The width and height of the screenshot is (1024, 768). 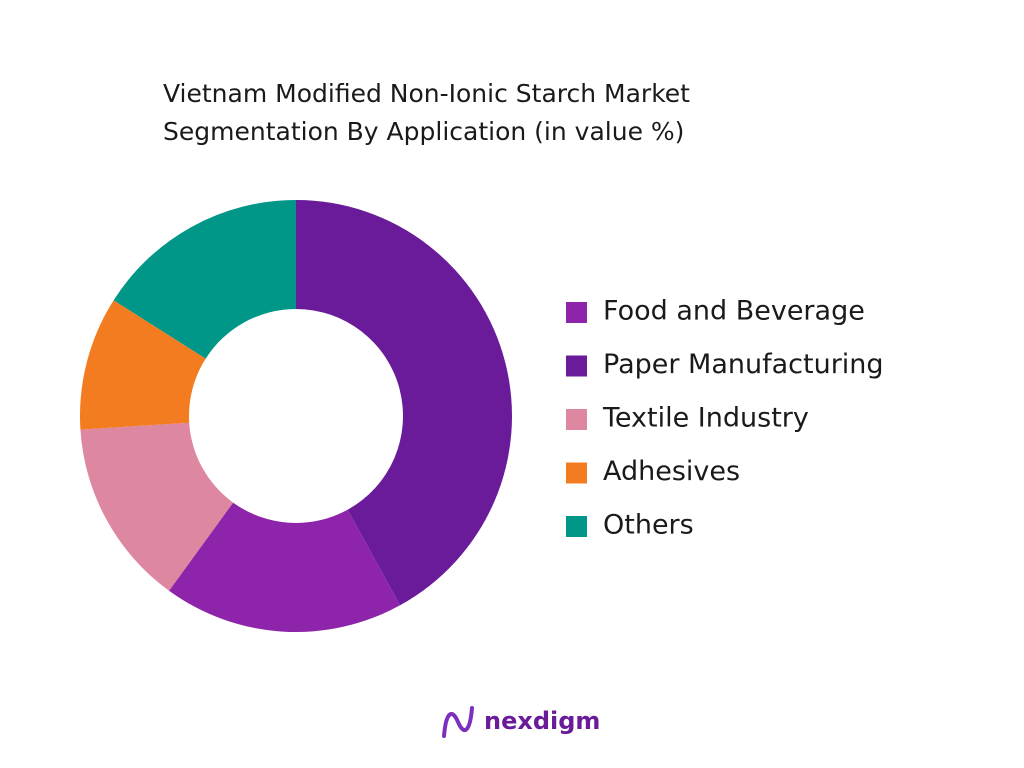 I want to click on legend-label: Others, so click(x=648, y=525).